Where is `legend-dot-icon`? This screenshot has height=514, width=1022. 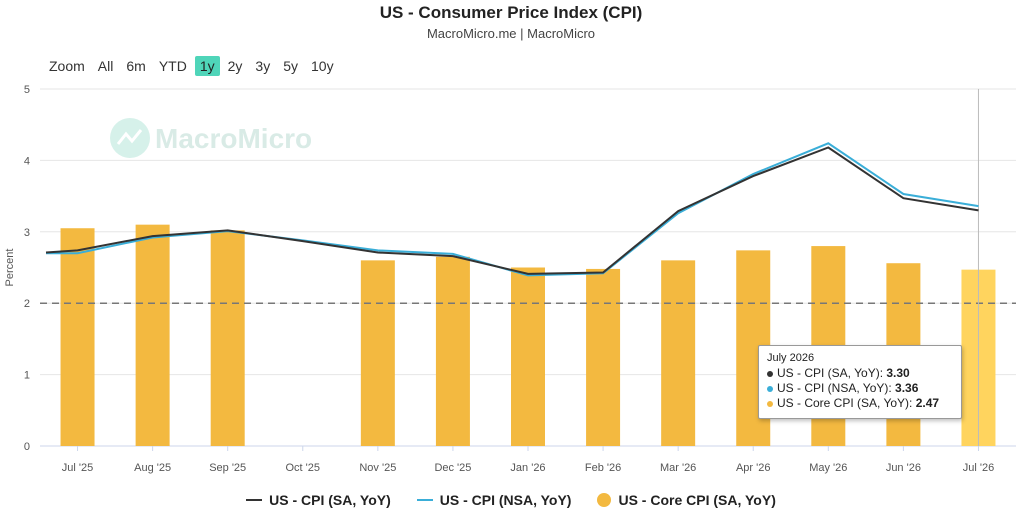
legend-dot-icon is located at coordinates (604, 500).